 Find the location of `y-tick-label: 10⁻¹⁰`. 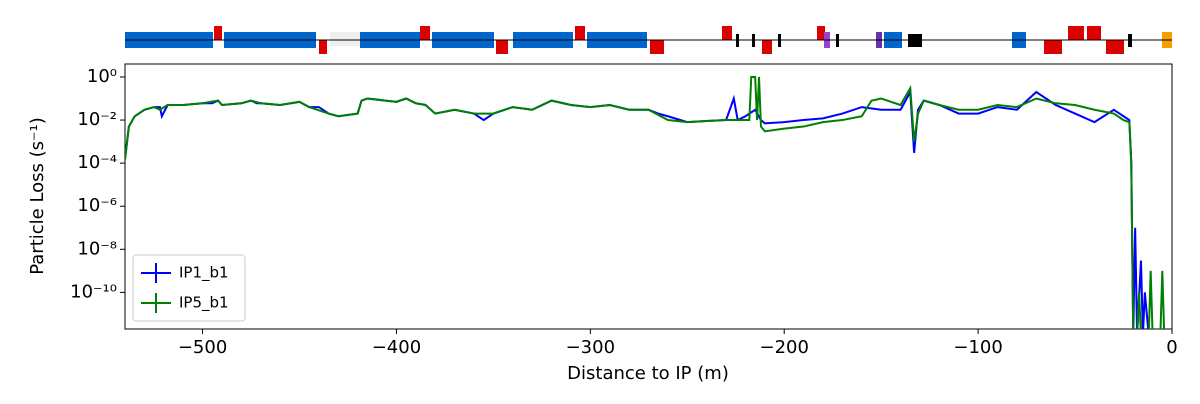

y-tick-label: 10⁻¹⁰ is located at coordinates (93, 291).